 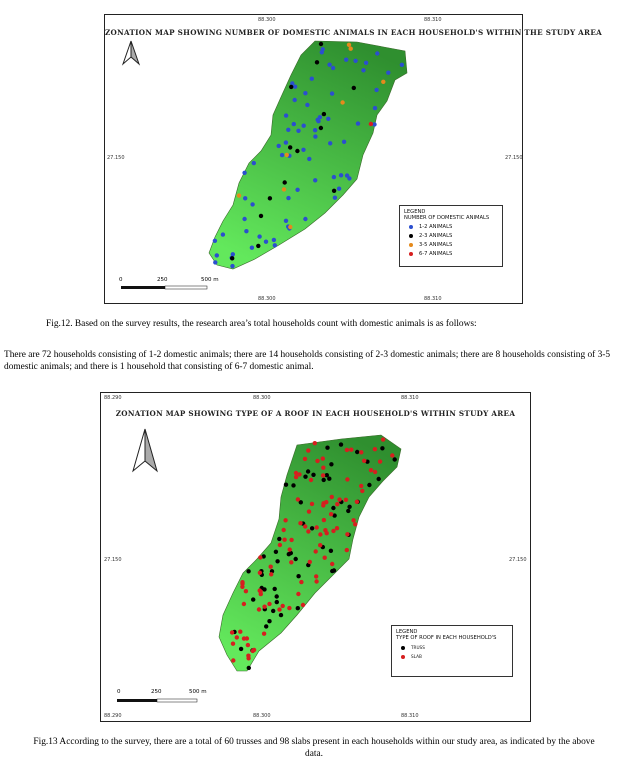 I want to click on legend-title: LEGEND, so click(x=415, y=212).